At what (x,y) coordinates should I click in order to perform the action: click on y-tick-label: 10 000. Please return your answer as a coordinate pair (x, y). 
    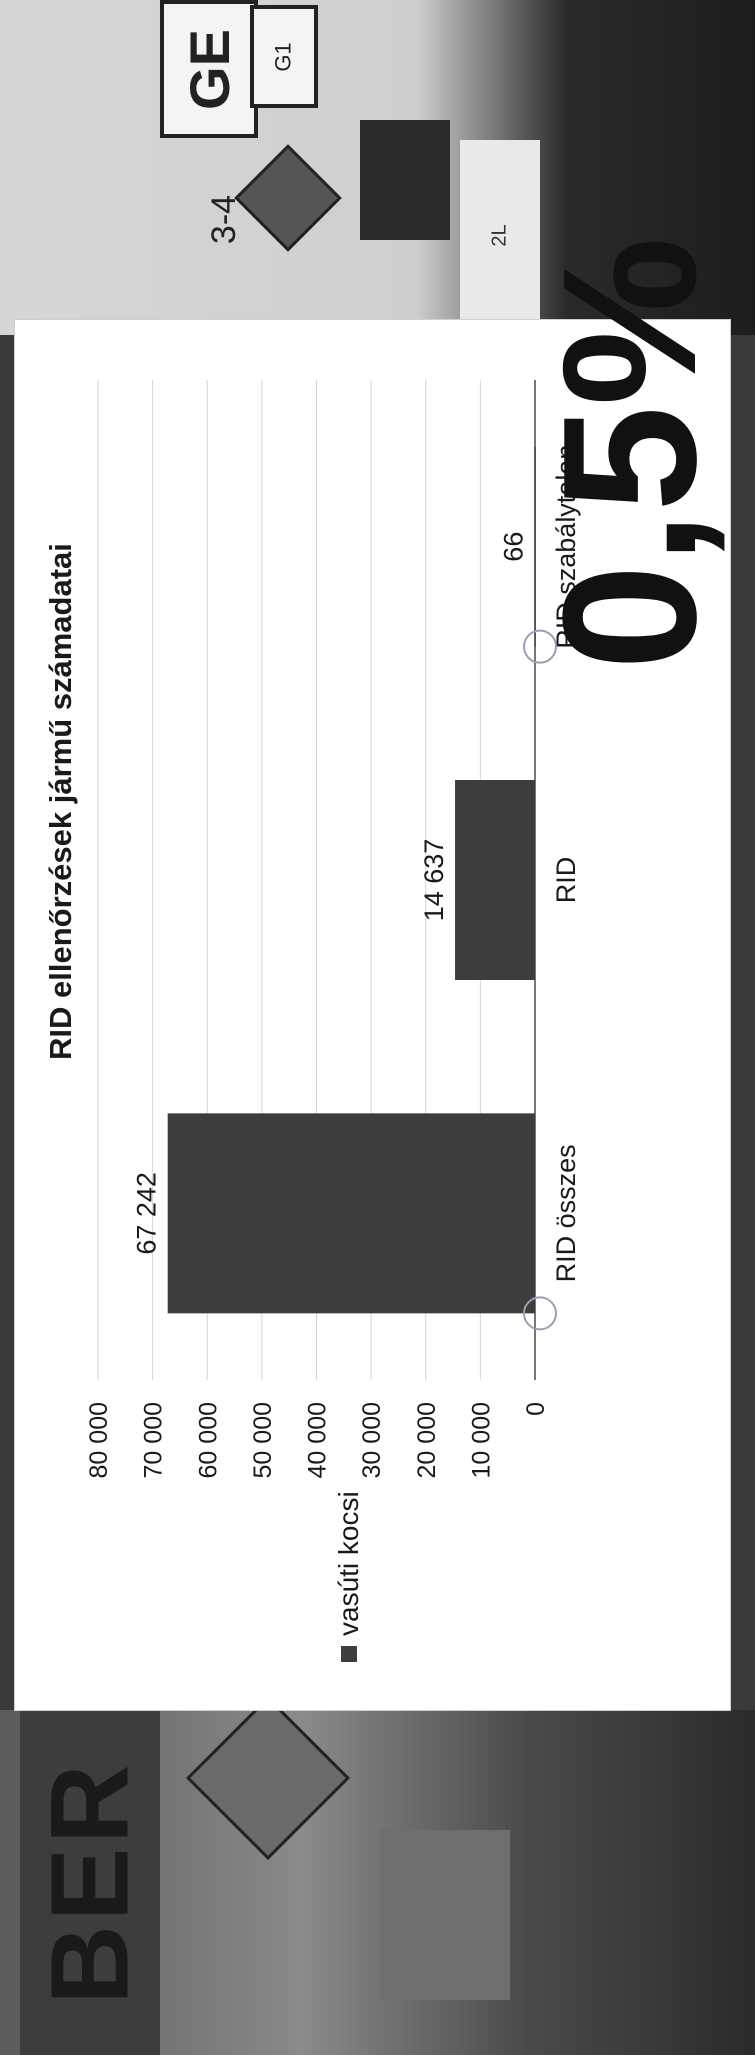
    Looking at the image, I should click on (481, 1440).